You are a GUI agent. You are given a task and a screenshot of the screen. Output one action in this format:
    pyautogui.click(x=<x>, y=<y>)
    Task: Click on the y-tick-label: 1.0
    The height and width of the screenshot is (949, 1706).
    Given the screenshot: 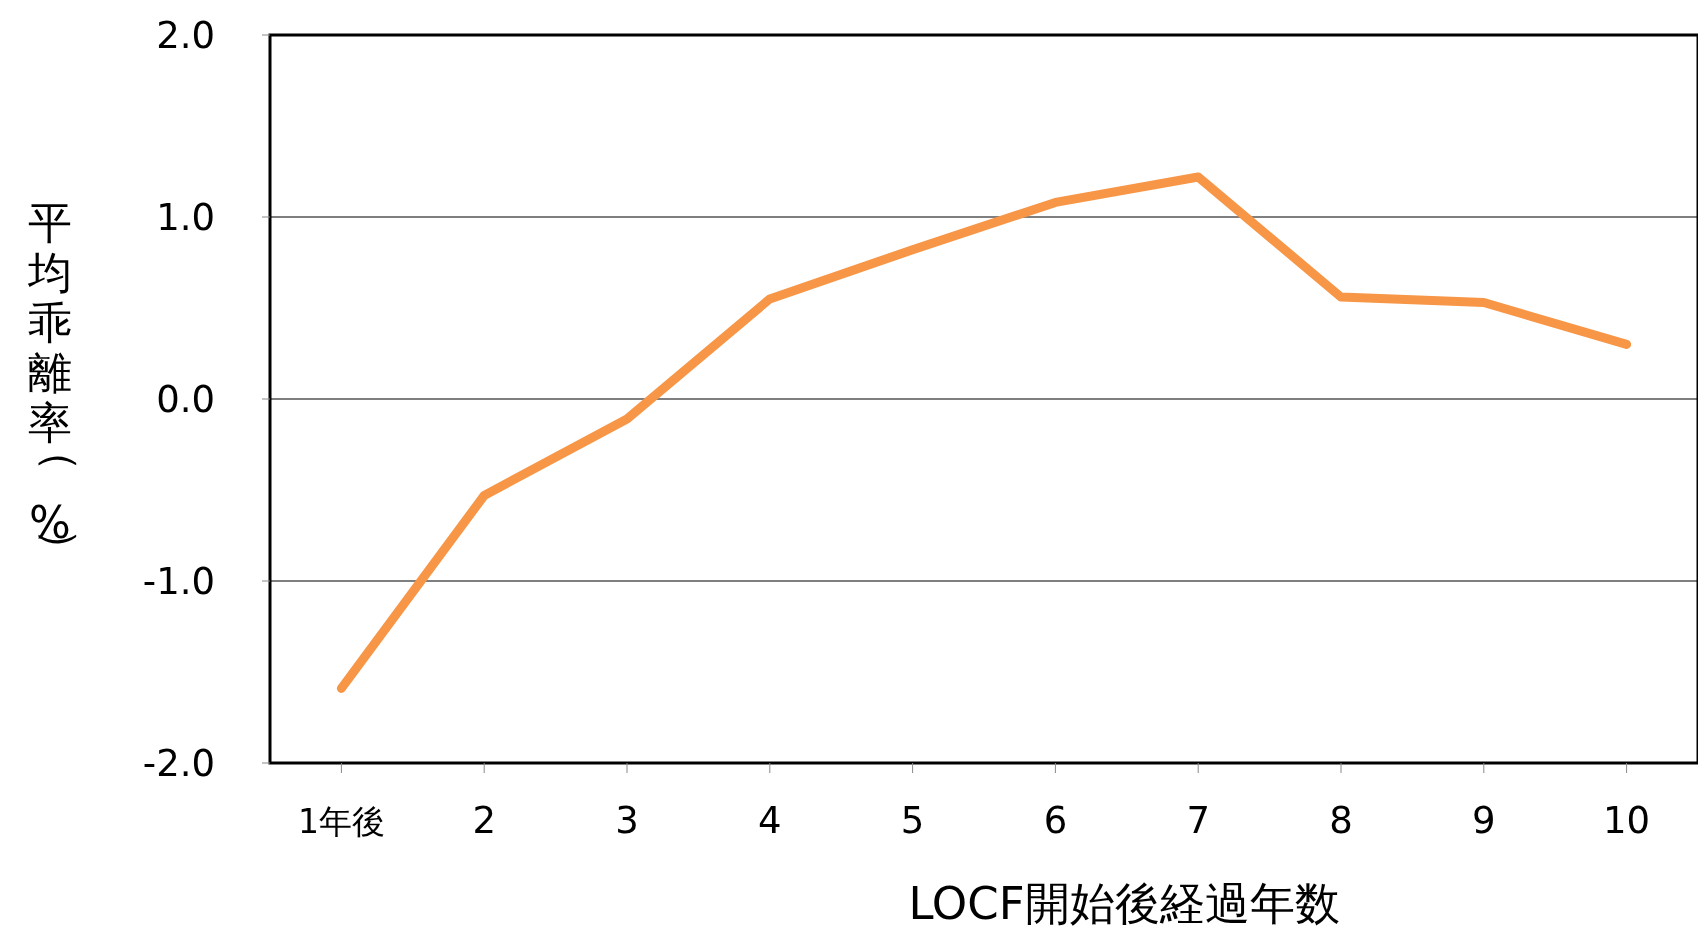 What is the action you would take?
    pyautogui.click(x=185, y=217)
    